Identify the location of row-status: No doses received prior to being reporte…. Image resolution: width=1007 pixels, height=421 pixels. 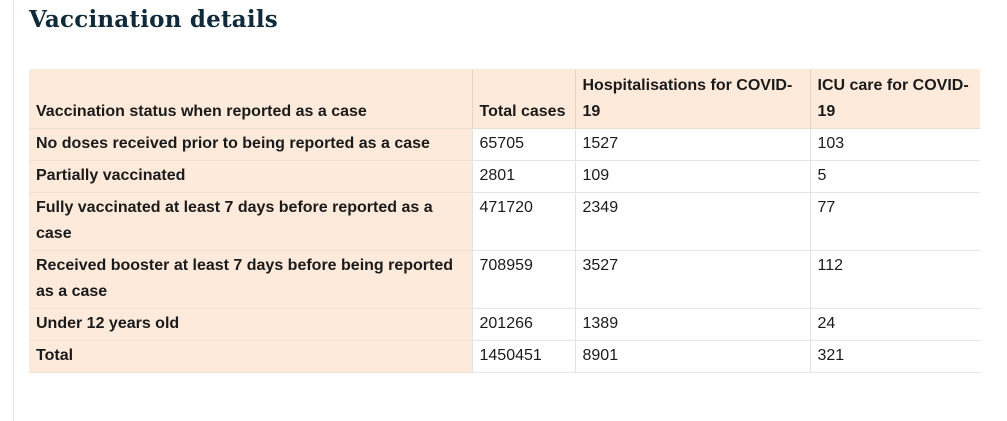
(250, 144).